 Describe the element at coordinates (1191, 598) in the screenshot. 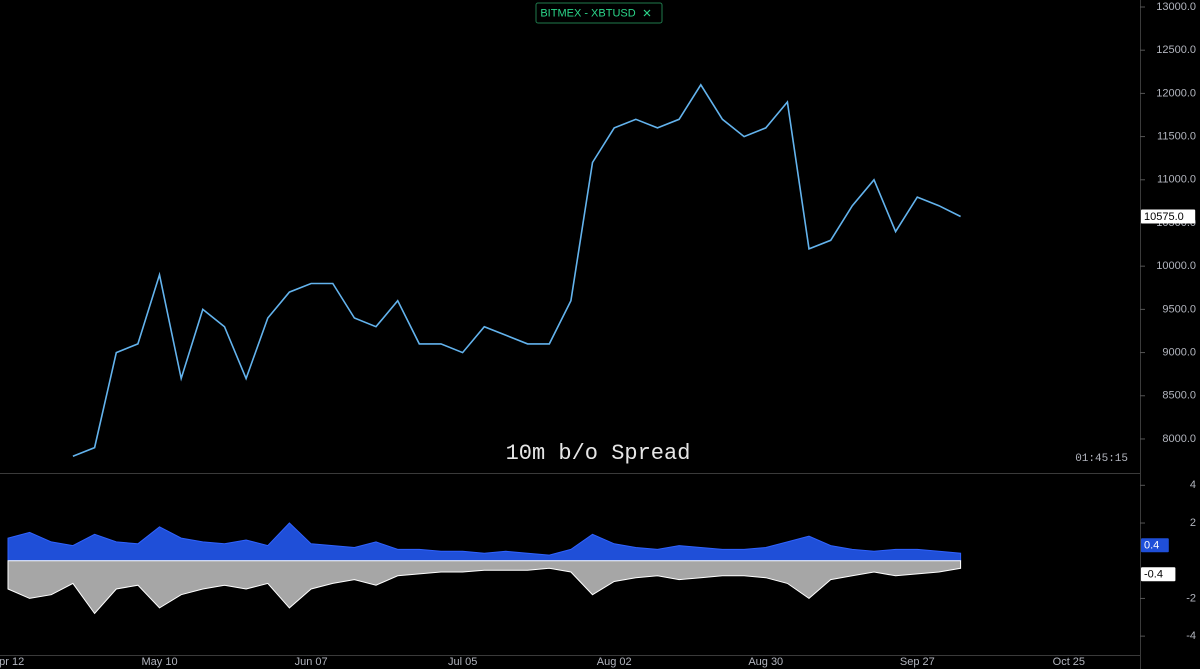

I see `y-tick-label: -2` at that location.